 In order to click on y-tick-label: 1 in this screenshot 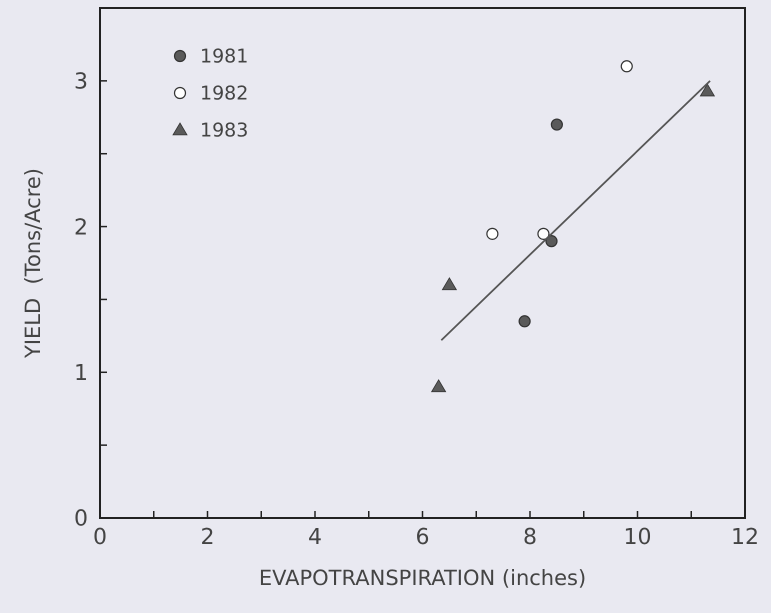, I will do `click(81, 373)`.